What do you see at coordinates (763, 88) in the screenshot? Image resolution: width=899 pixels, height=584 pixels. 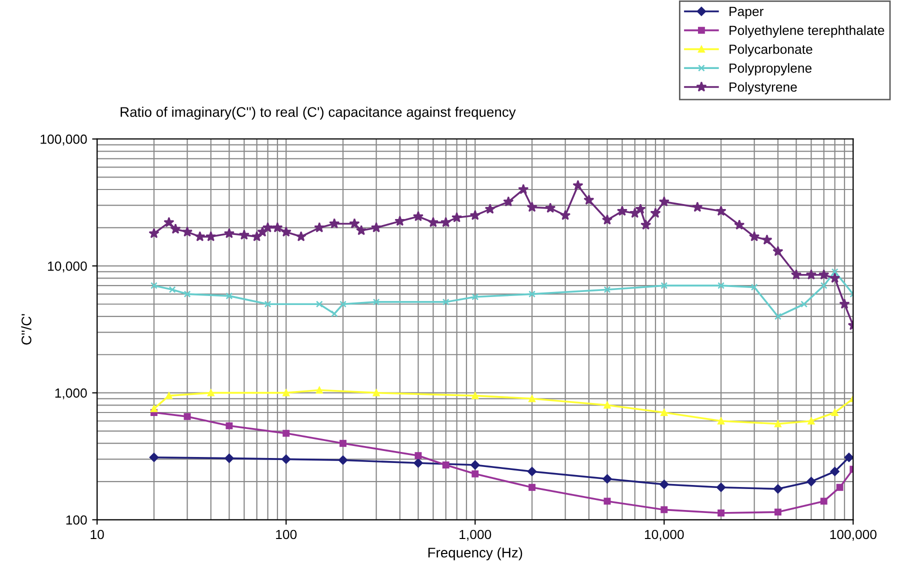 I see `legend-label: Polystyrene` at bounding box center [763, 88].